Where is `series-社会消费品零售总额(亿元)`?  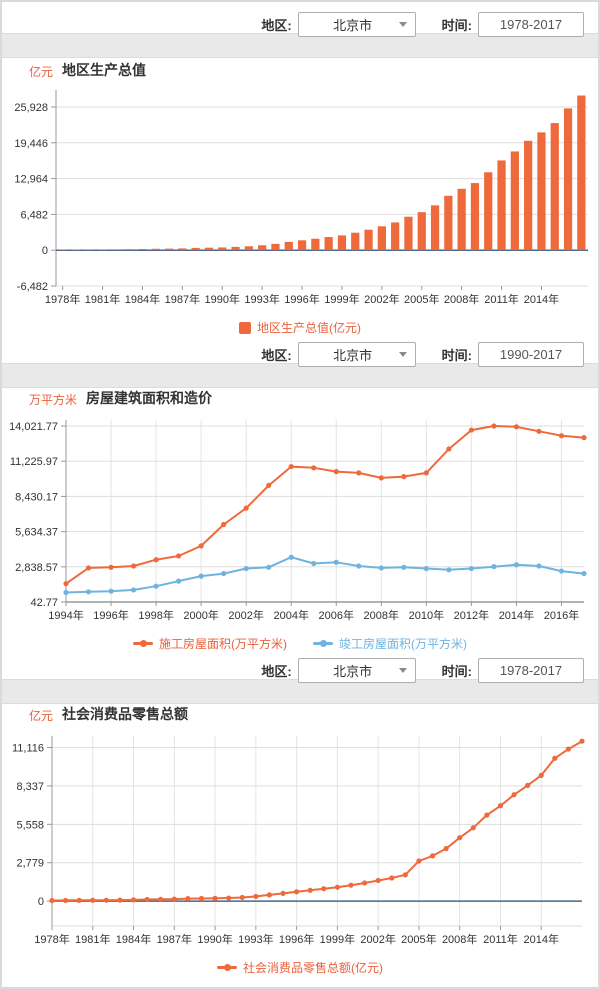 series-社会消费品零售总额(亿元) is located at coordinates (317, 821).